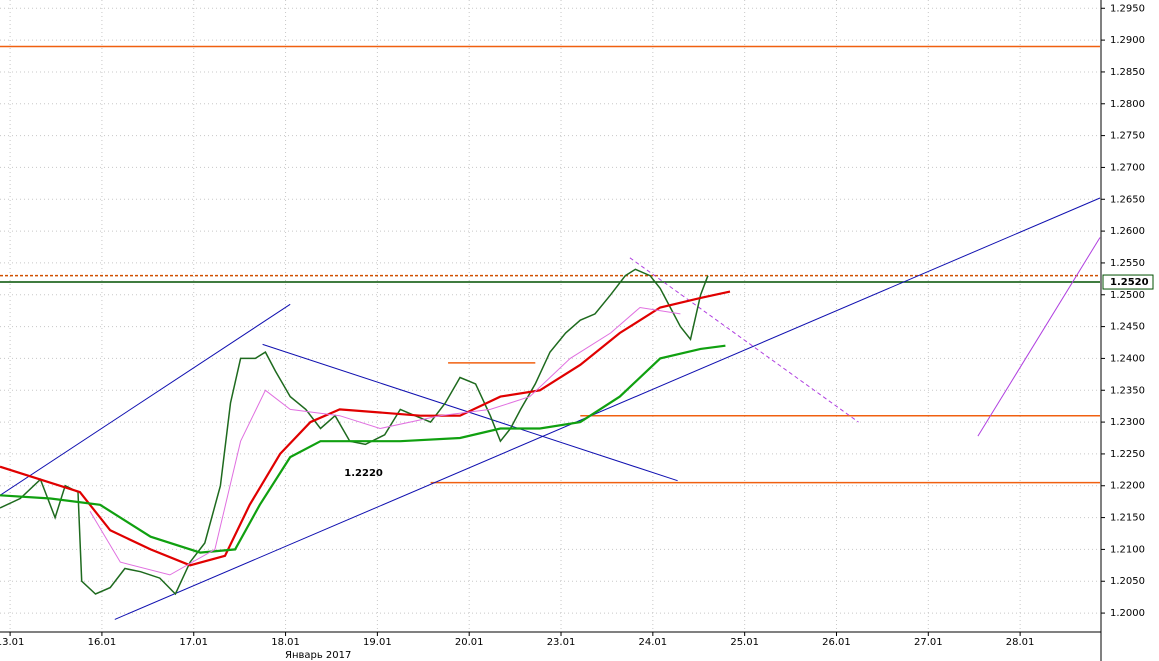 The image size is (1159, 661). Describe the element at coordinates (1127, 199) in the screenshot. I see `y-tick-label: 1.2650` at that location.